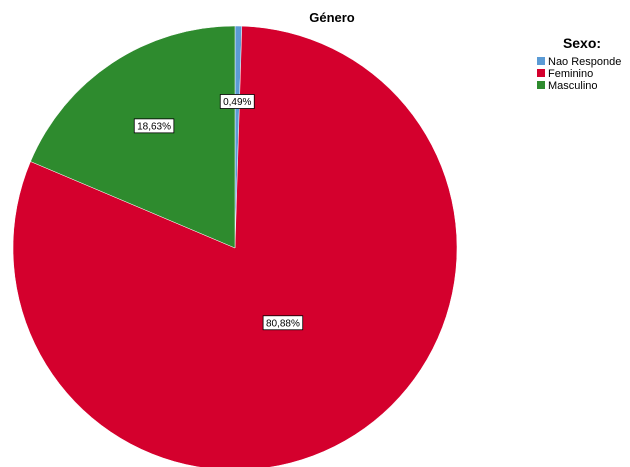 This screenshot has width=630, height=467. I want to click on legend-title: Sexo:, so click(582, 43).